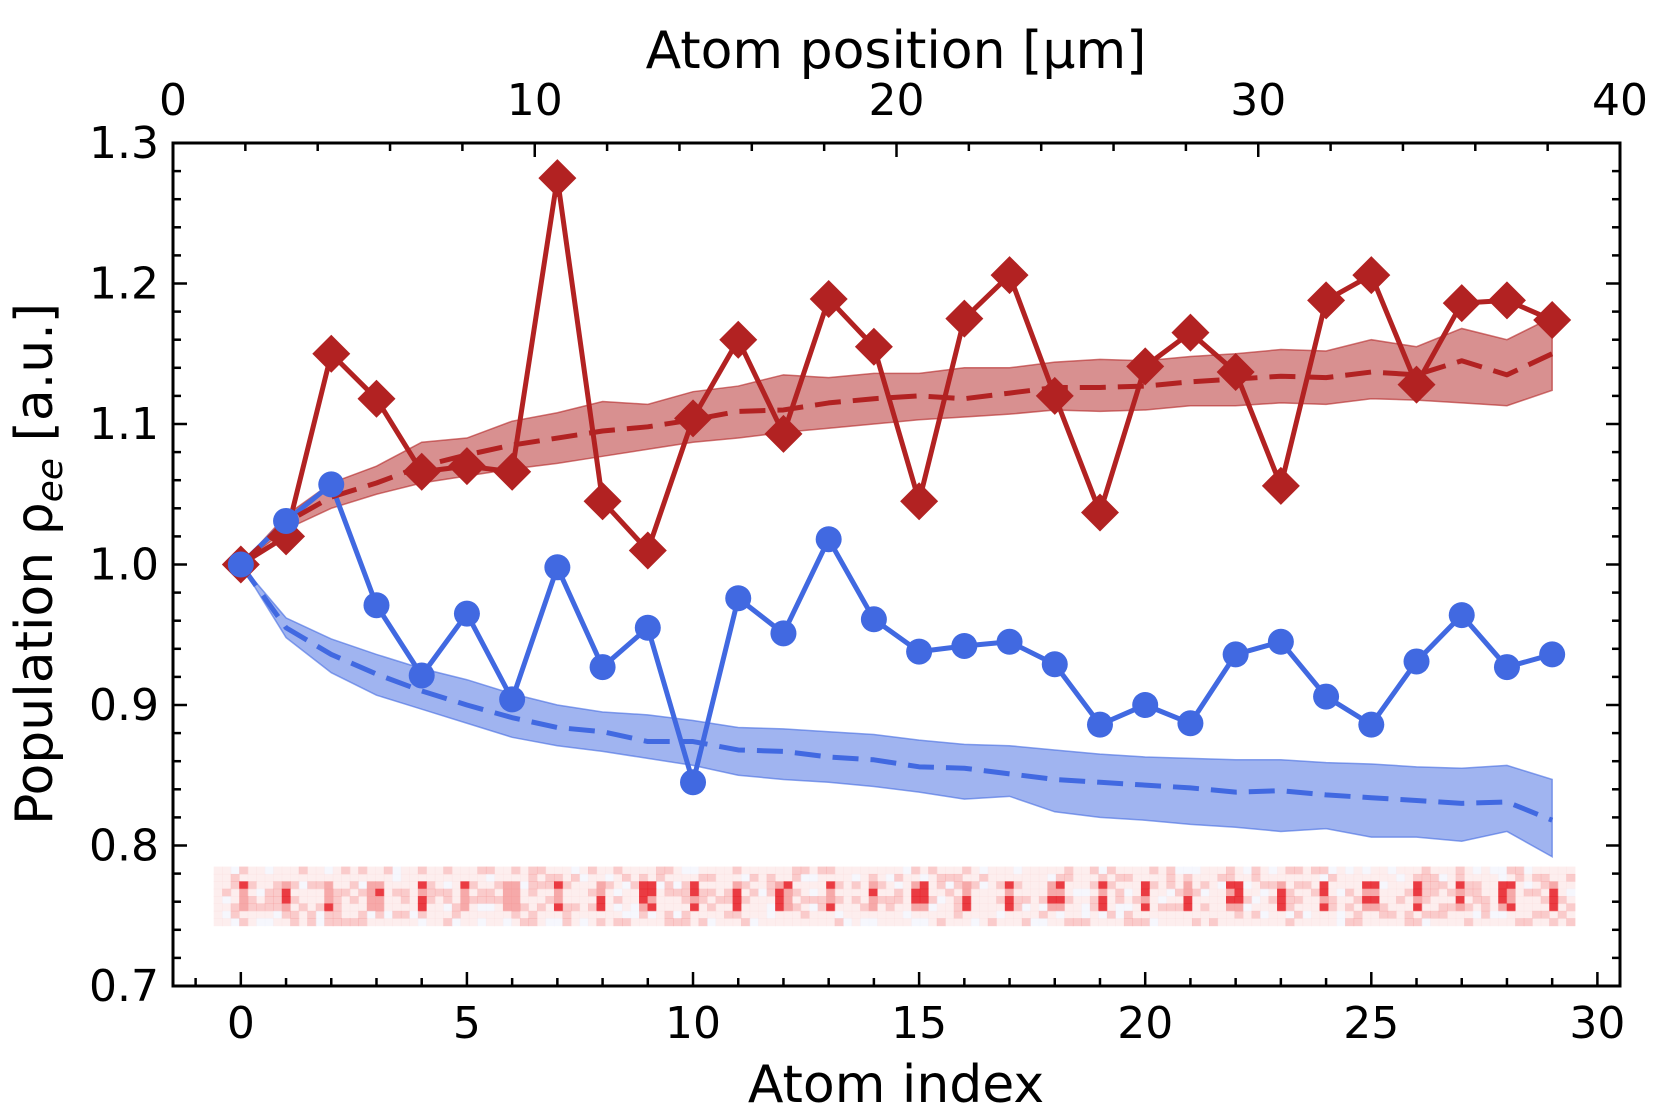  What do you see at coordinates (35, 380) in the screenshot?
I see `y-axis-title-unit: [a.u.]` at bounding box center [35, 380].